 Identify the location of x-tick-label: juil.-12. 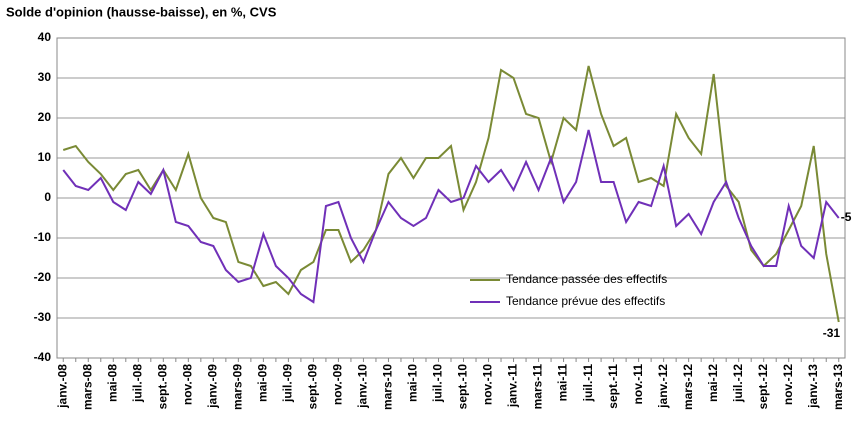
(738, 383).